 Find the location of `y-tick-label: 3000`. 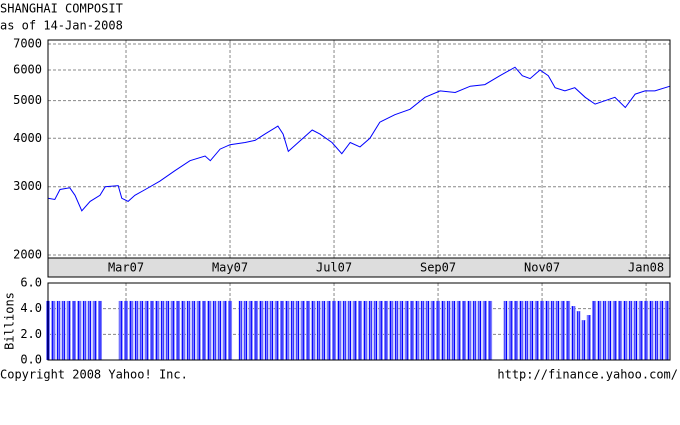

y-tick-label: 3000 is located at coordinates (27, 186).